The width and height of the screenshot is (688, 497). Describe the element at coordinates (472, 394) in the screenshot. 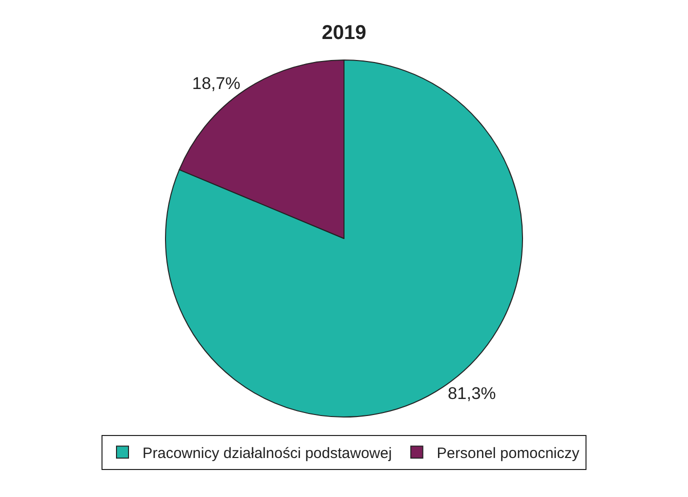

I see `data-label: 81,3%` at that location.